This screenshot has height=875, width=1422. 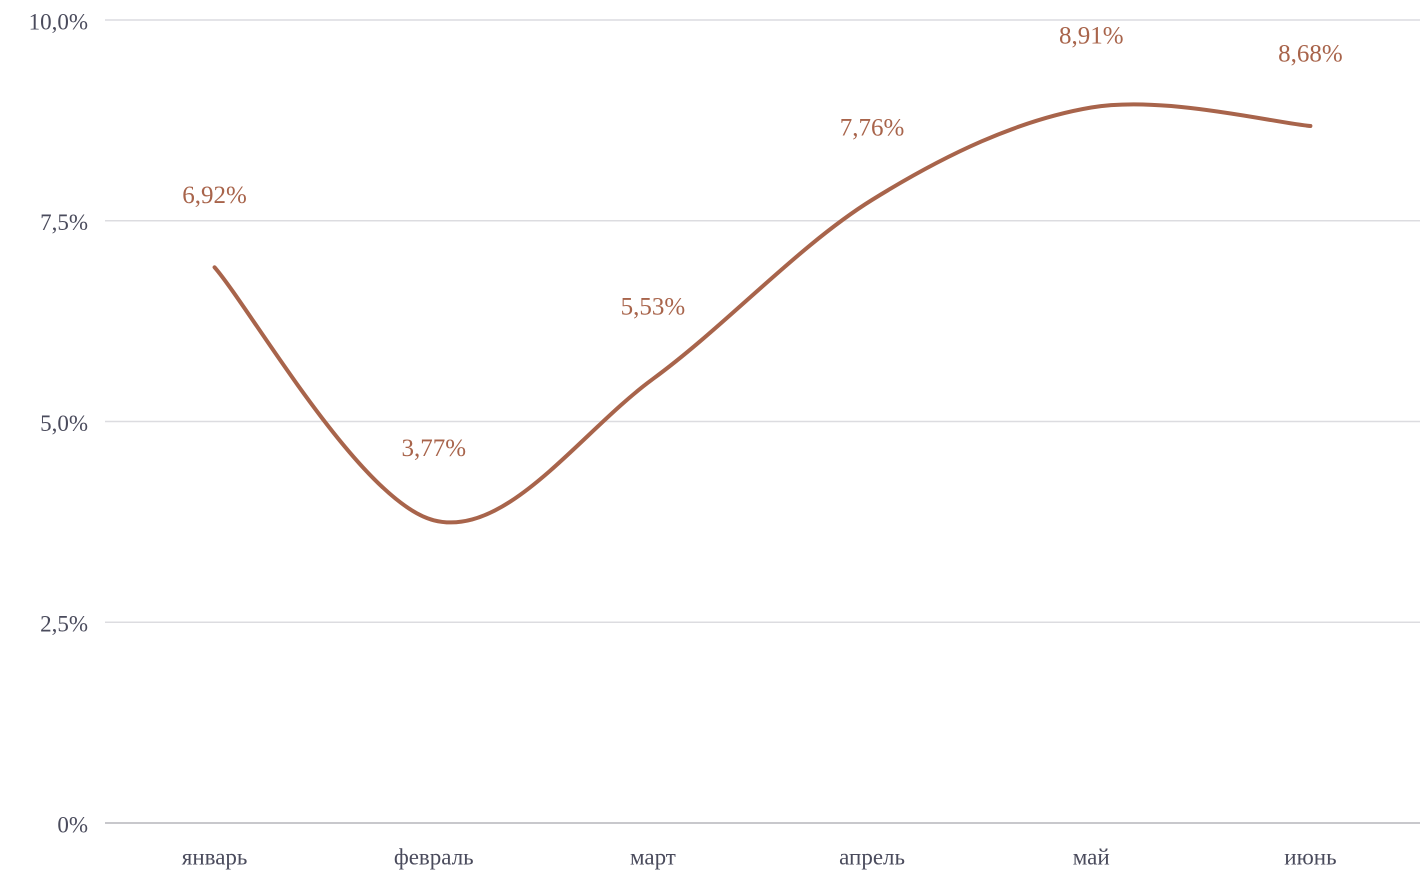 What do you see at coordinates (653, 307) in the screenshot?
I see `value-label: 5,53%` at bounding box center [653, 307].